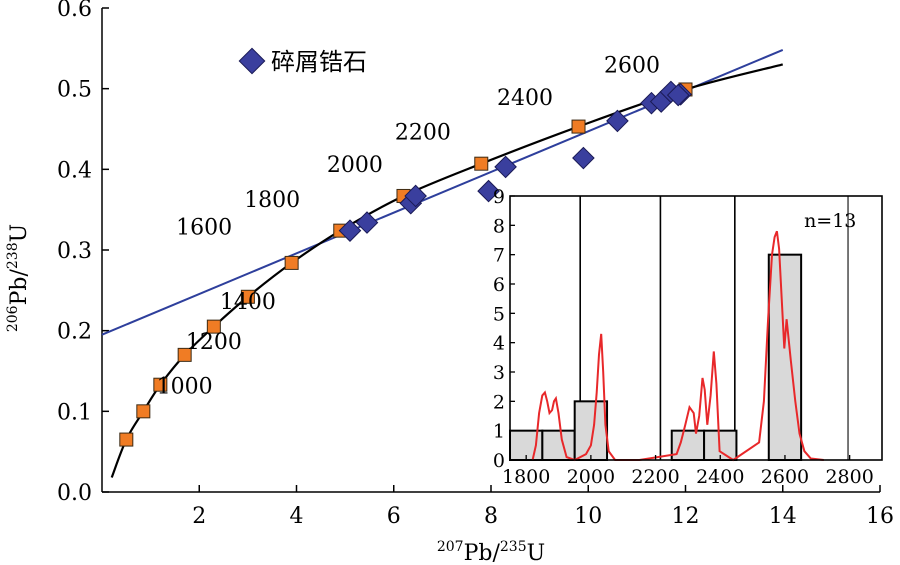 Image resolution: width=900 pixels, height=565 pixels. Describe the element at coordinates (499, 256) in the screenshot. I see `inset-y-tick-label: 7` at that location.